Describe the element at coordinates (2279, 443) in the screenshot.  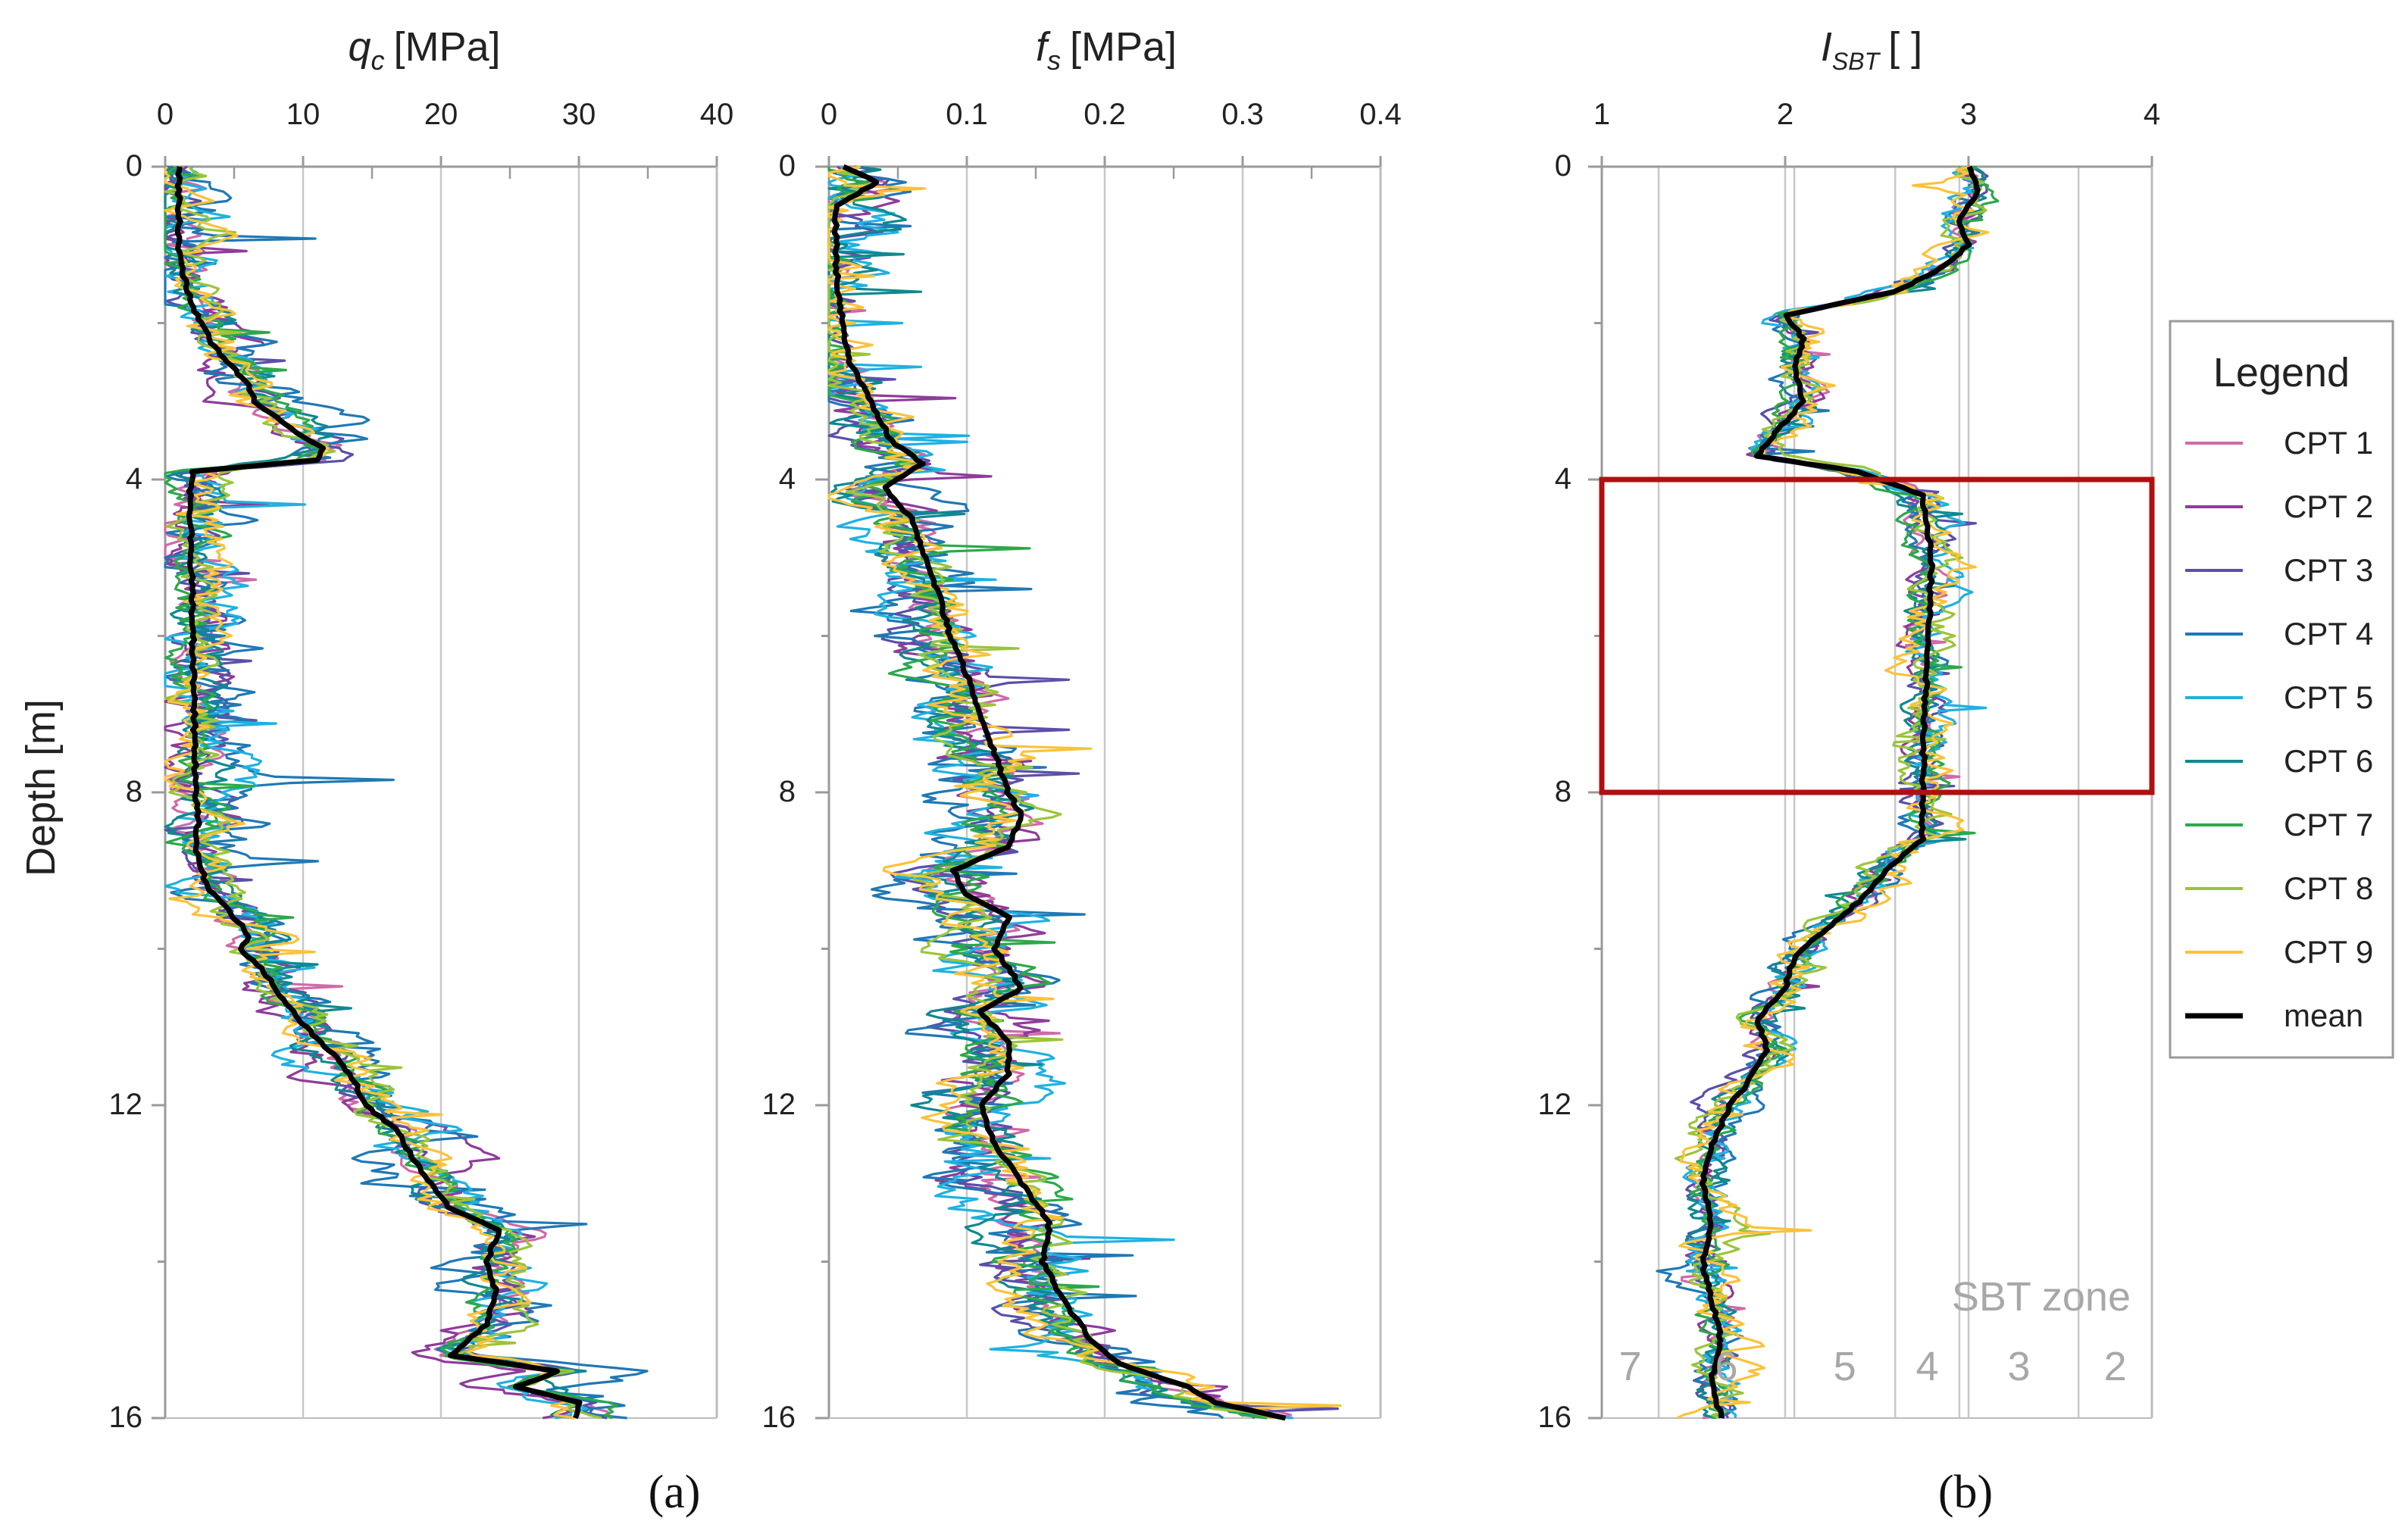
I see `legend-entry: CPT 1` at that location.